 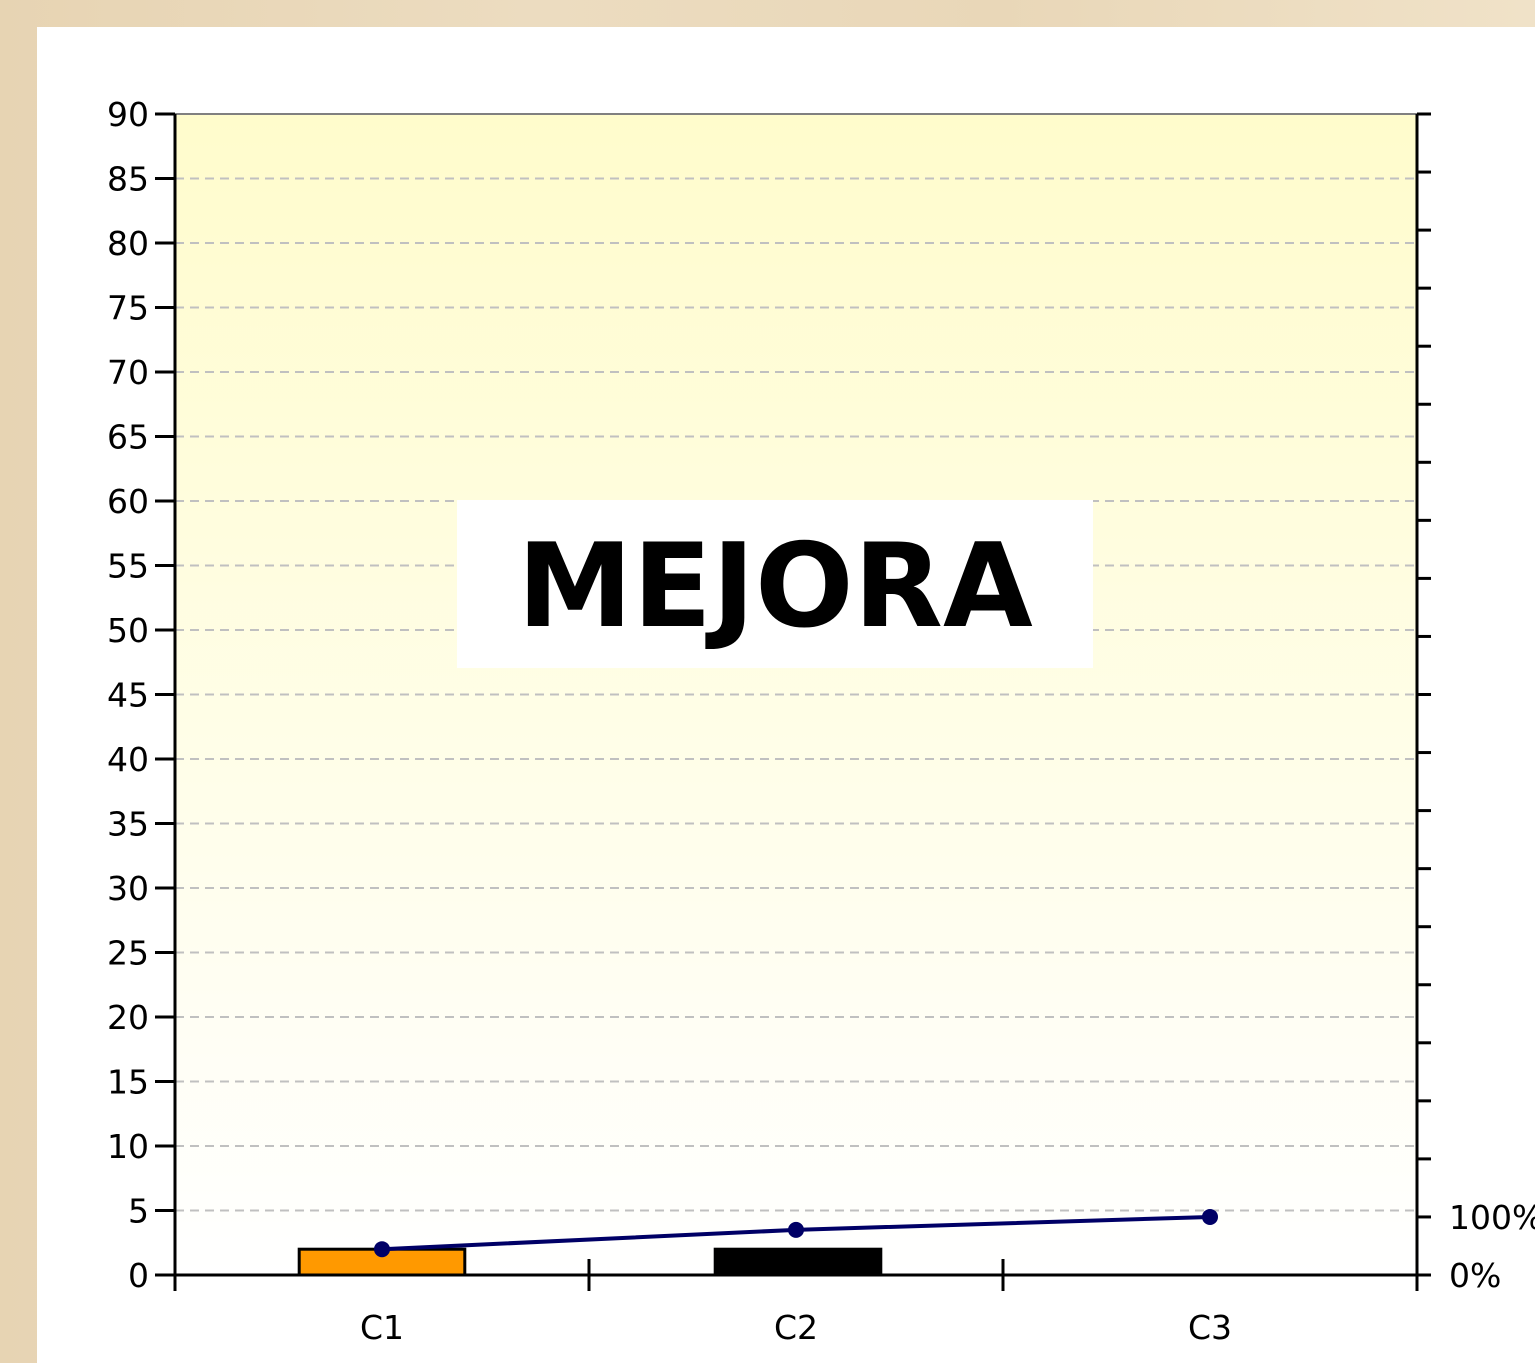 I want to click on y-tick-label: 35, so click(x=128, y=824).